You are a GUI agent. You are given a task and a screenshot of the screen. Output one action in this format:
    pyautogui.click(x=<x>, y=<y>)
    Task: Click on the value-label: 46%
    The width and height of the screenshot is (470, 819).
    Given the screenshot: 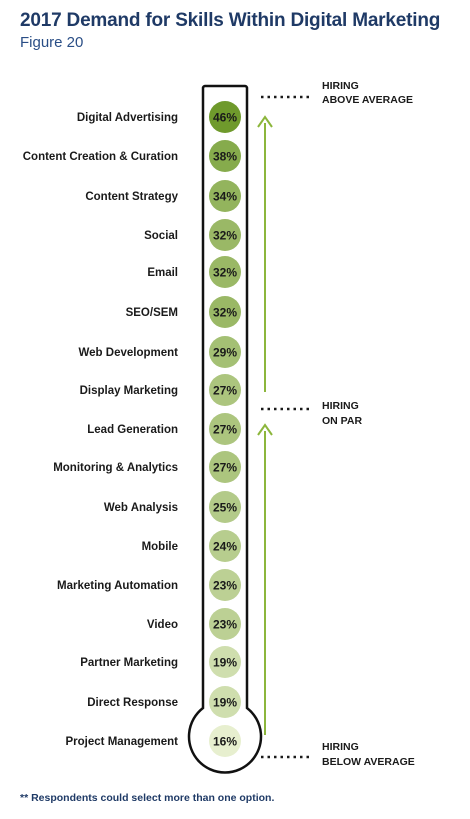 What is the action you would take?
    pyautogui.click(x=225, y=118)
    